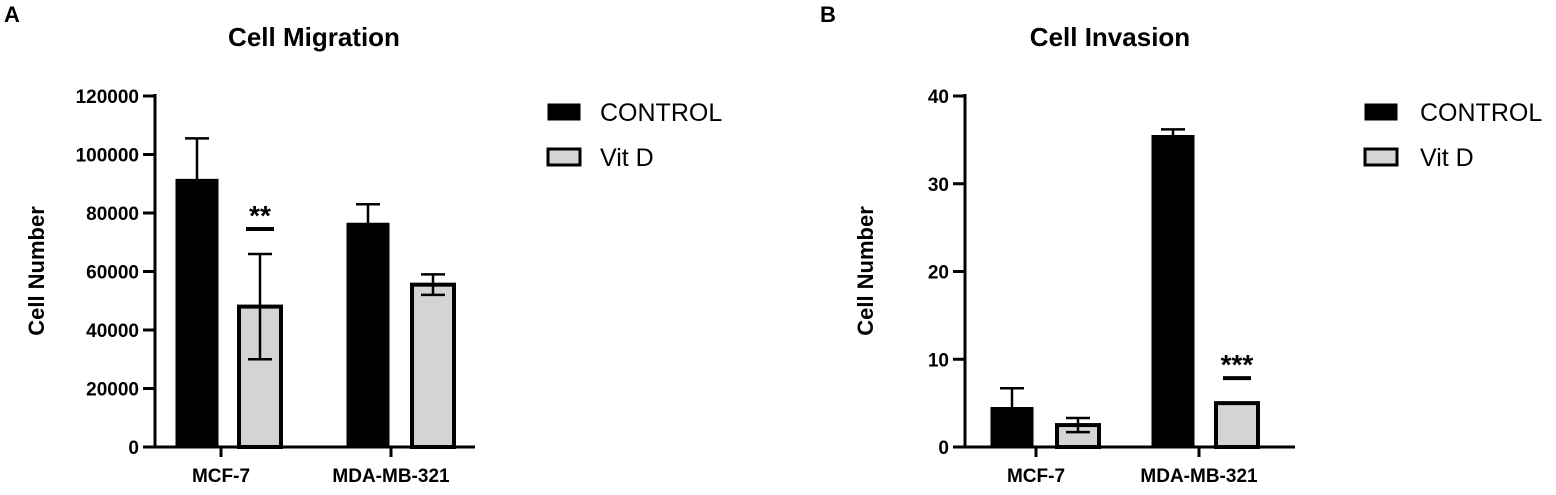 The width and height of the screenshot is (1556, 495). What do you see at coordinates (107, 97) in the screenshot?
I see `y-tick-label: 120000` at bounding box center [107, 97].